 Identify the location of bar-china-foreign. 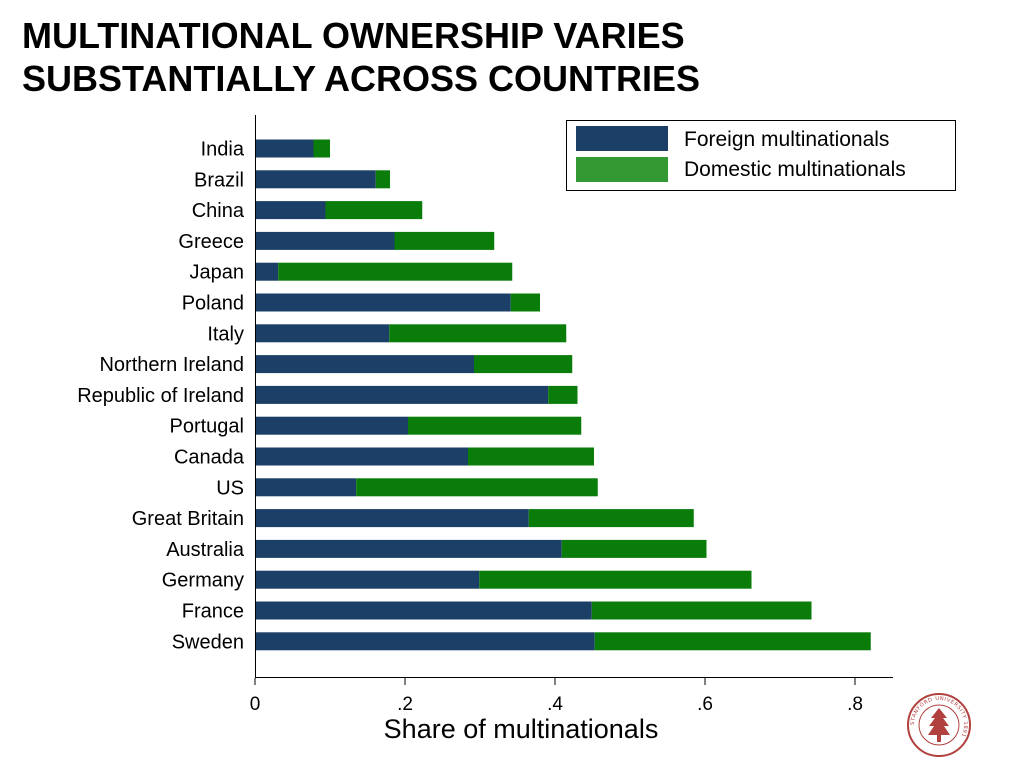
(290, 210).